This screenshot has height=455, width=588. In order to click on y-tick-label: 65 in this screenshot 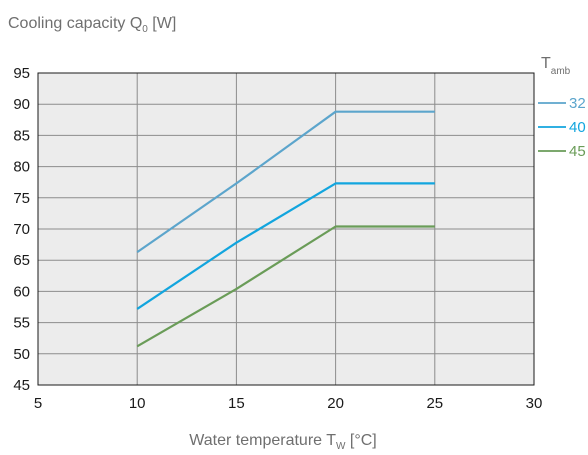, I will do `click(21, 260)`.